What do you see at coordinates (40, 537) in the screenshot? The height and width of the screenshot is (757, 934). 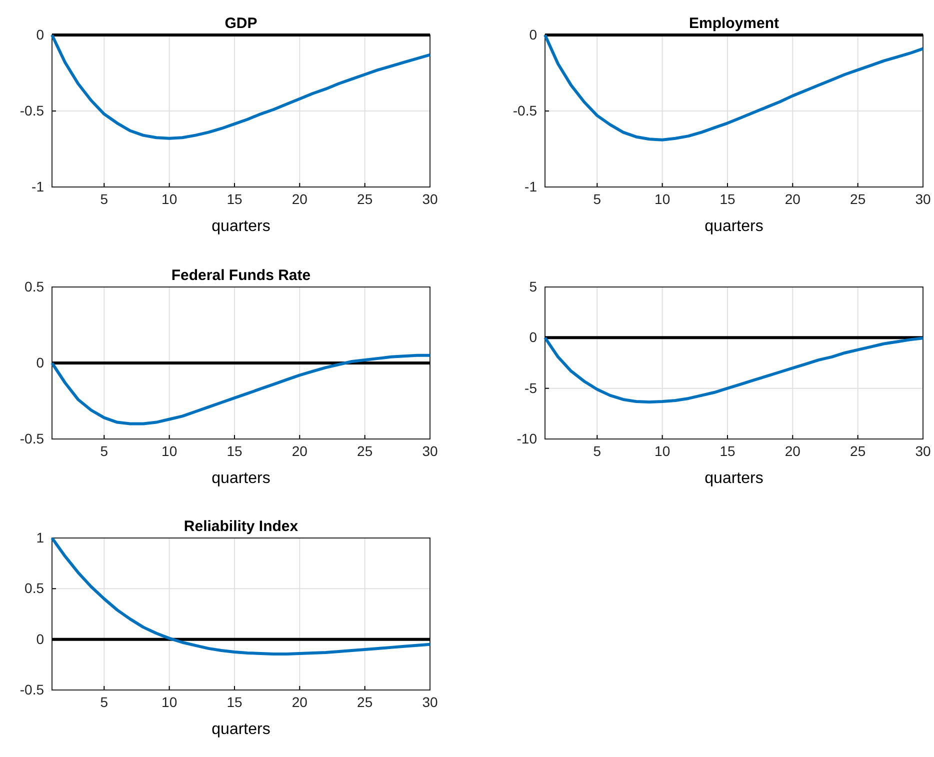 I see `y-tick-label: 1` at bounding box center [40, 537].